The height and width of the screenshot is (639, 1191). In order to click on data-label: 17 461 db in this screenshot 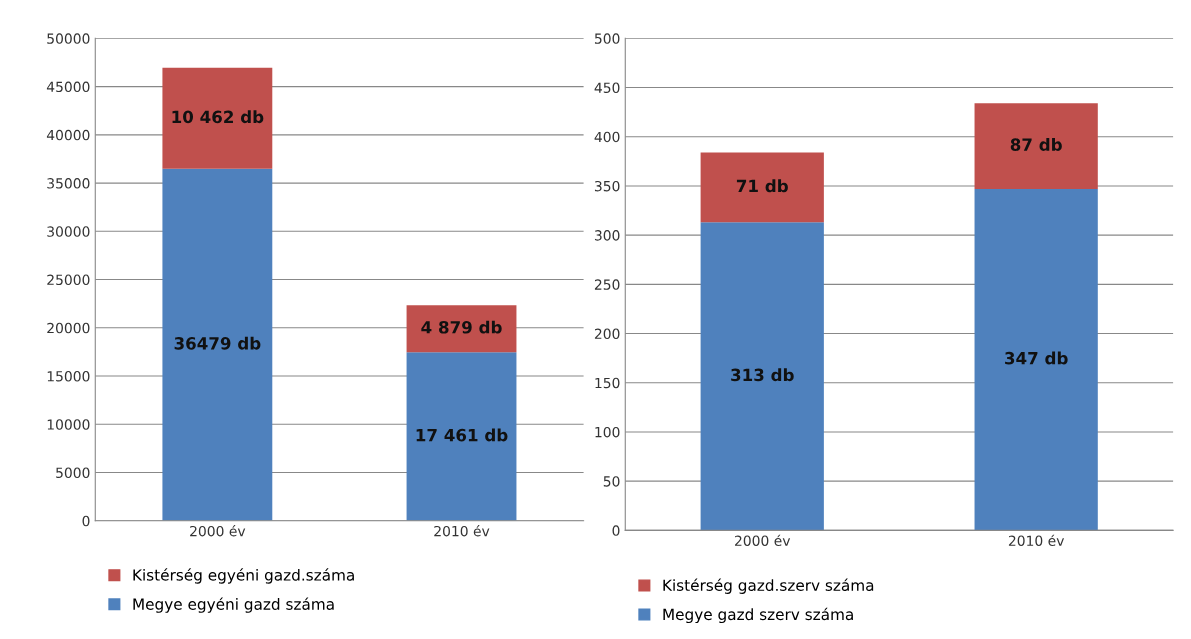, I will do `click(462, 435)`.